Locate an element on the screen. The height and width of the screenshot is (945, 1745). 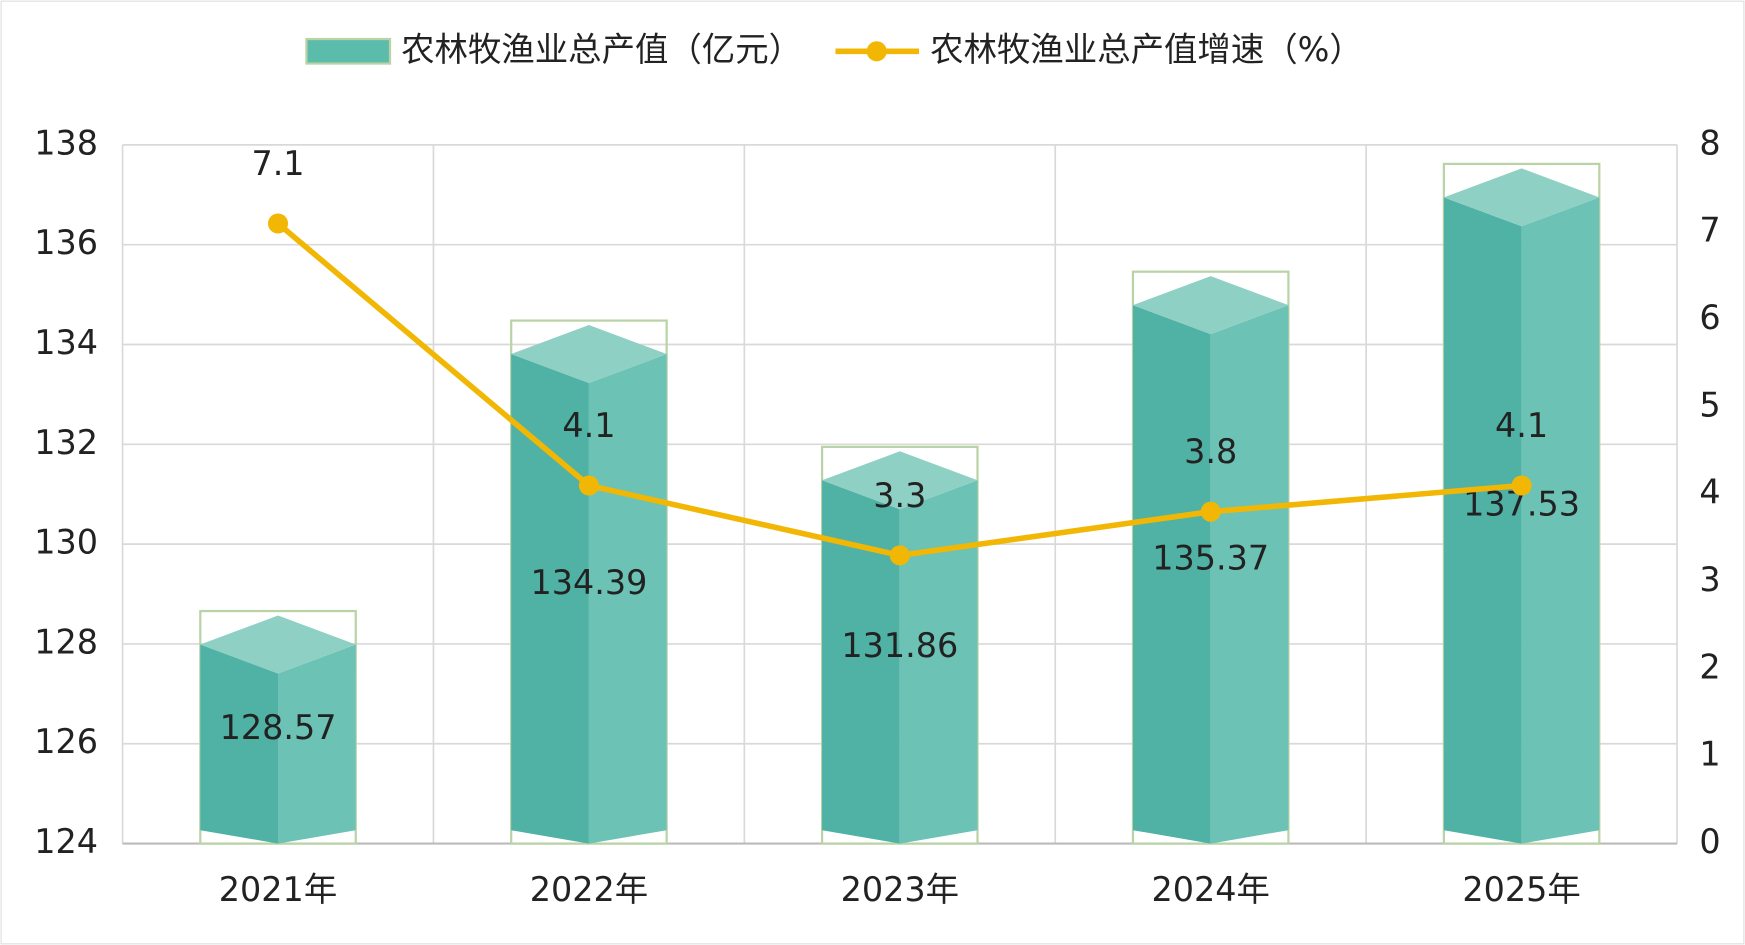
line-value-label: 3.8 is located at coordinates (1210, 451).